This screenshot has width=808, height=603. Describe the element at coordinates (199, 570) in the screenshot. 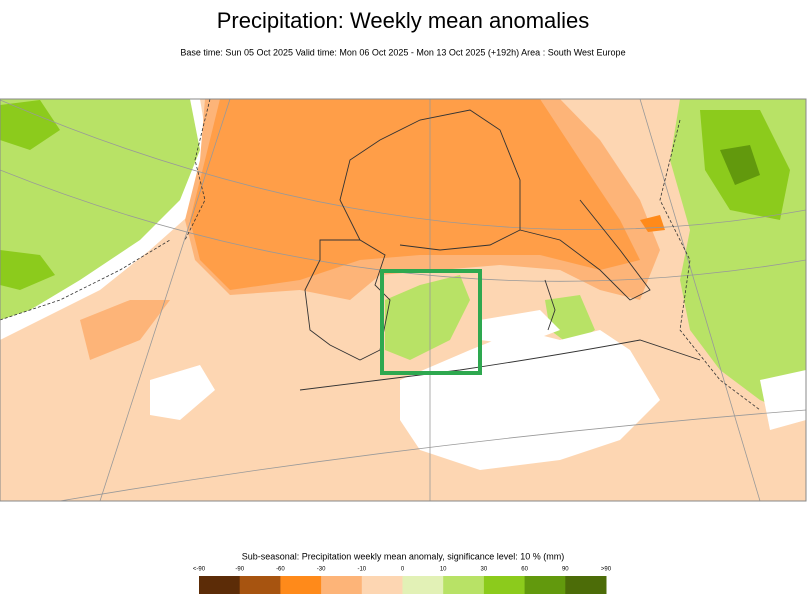

I see `colorbar-label: <-90` at that location.